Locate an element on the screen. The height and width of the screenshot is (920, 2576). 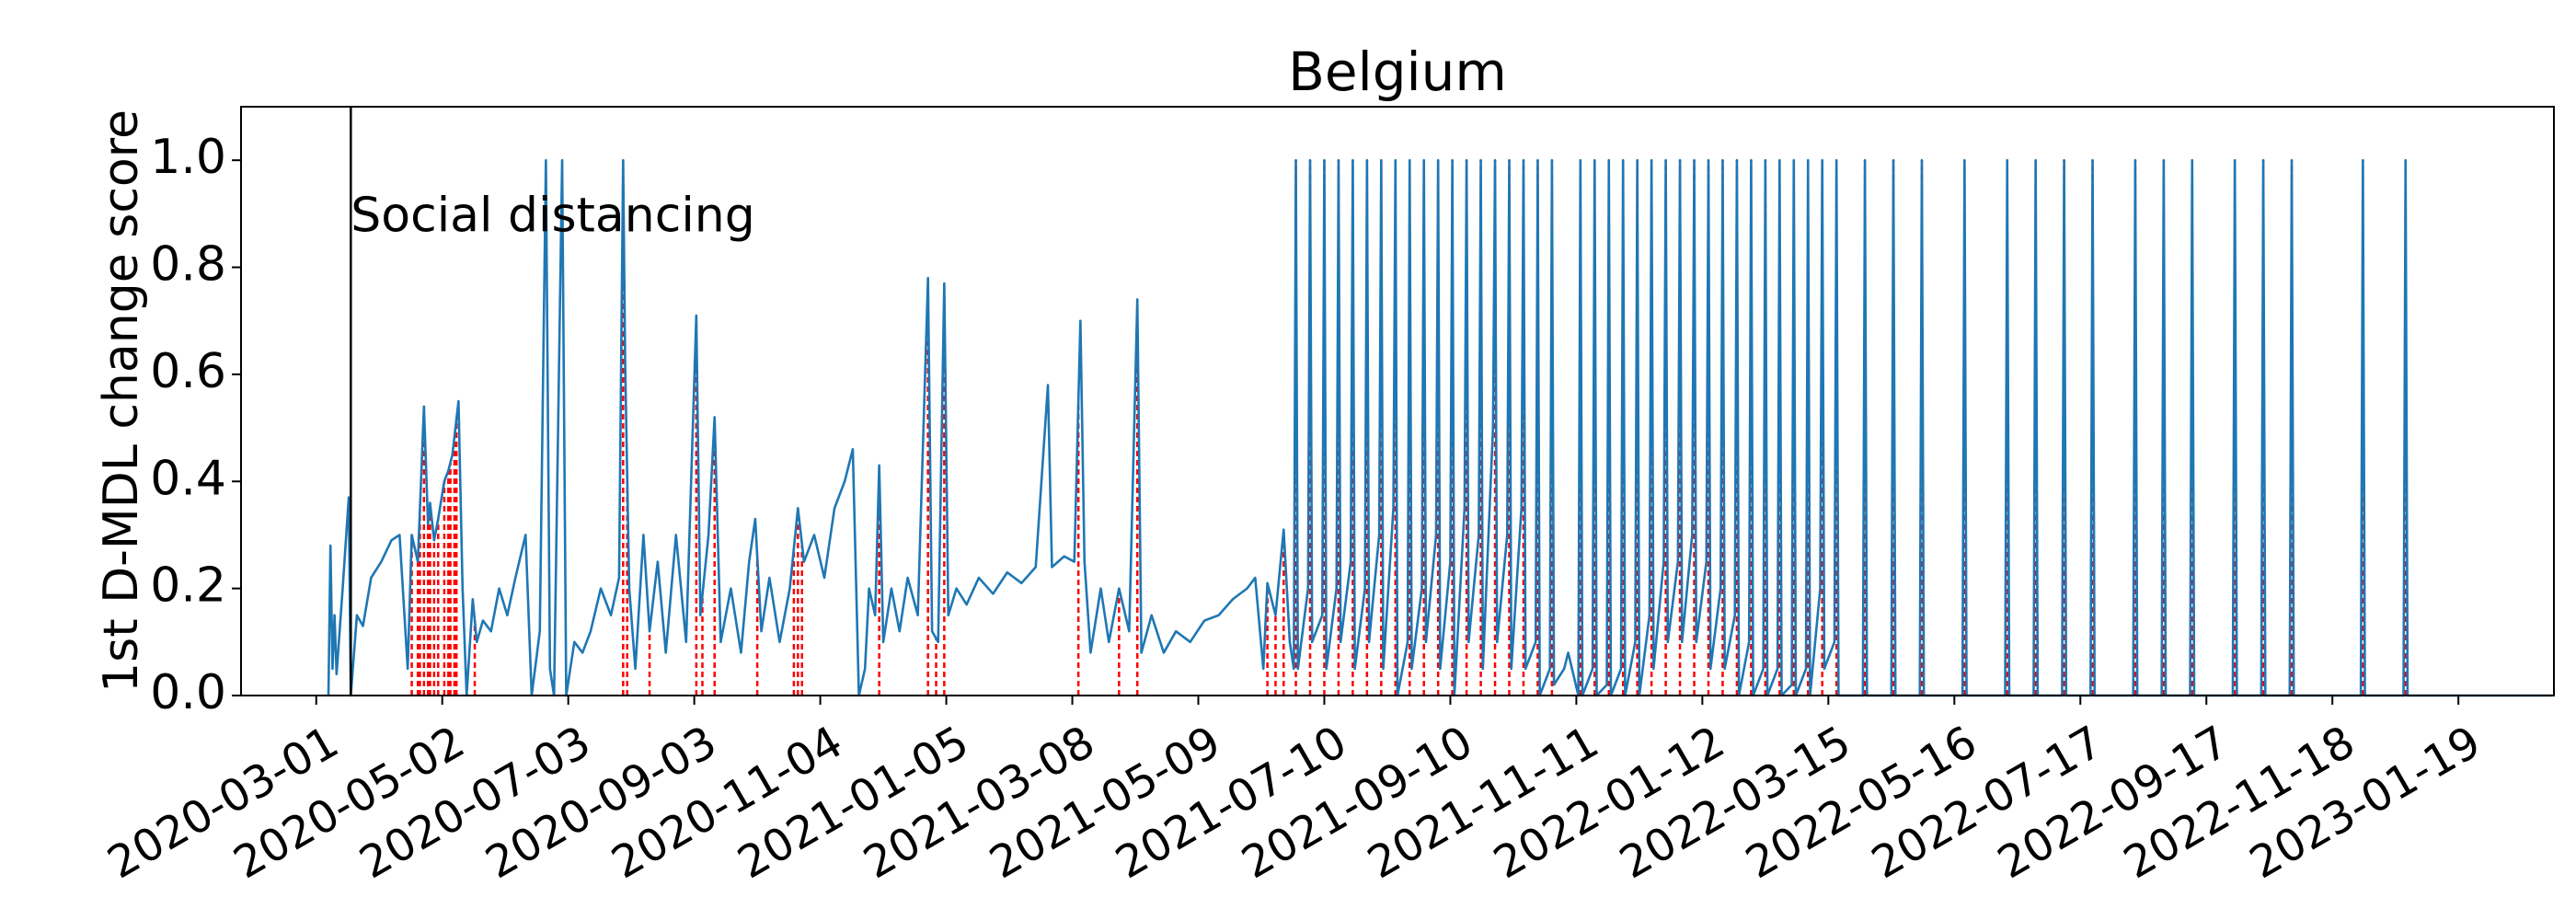
y-tick-label: 1.0 is located at coordinates (188, 157).